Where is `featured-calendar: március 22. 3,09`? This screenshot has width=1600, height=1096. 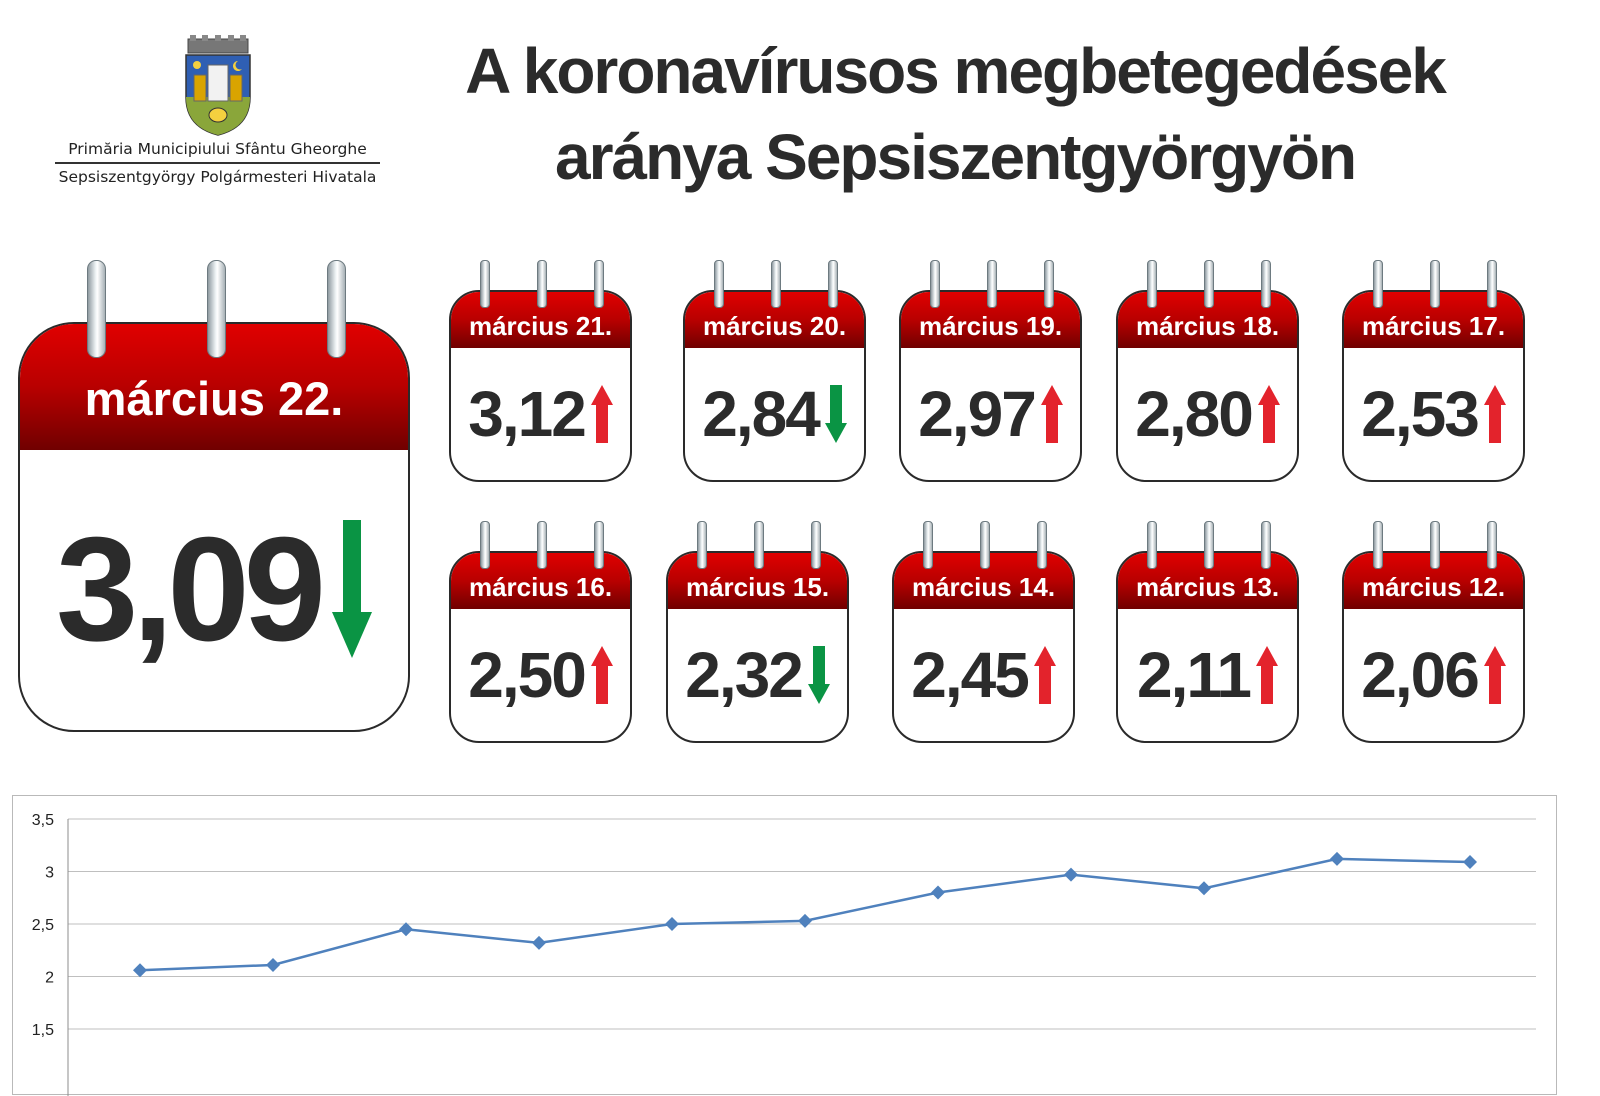
featured-calendar: március 22. 3,09 is located at coordinates (214, 496).